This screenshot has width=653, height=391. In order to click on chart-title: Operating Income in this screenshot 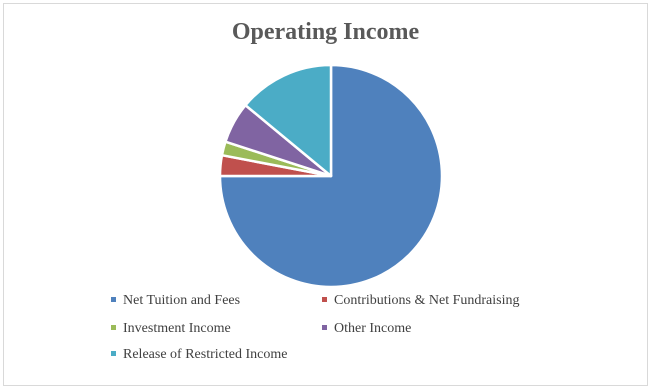, I will do `click(325, 32)`.